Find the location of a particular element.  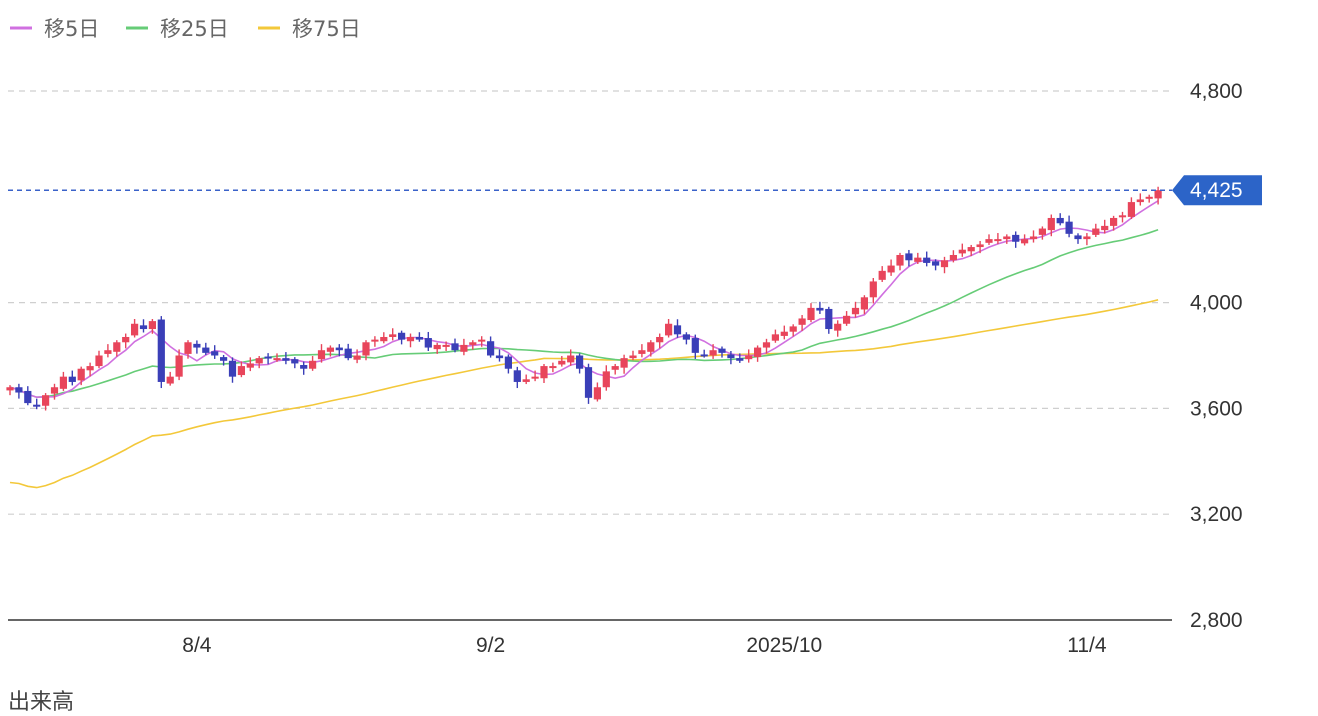

x-tick-label: 8/4 is located at coordinates (197, 645).